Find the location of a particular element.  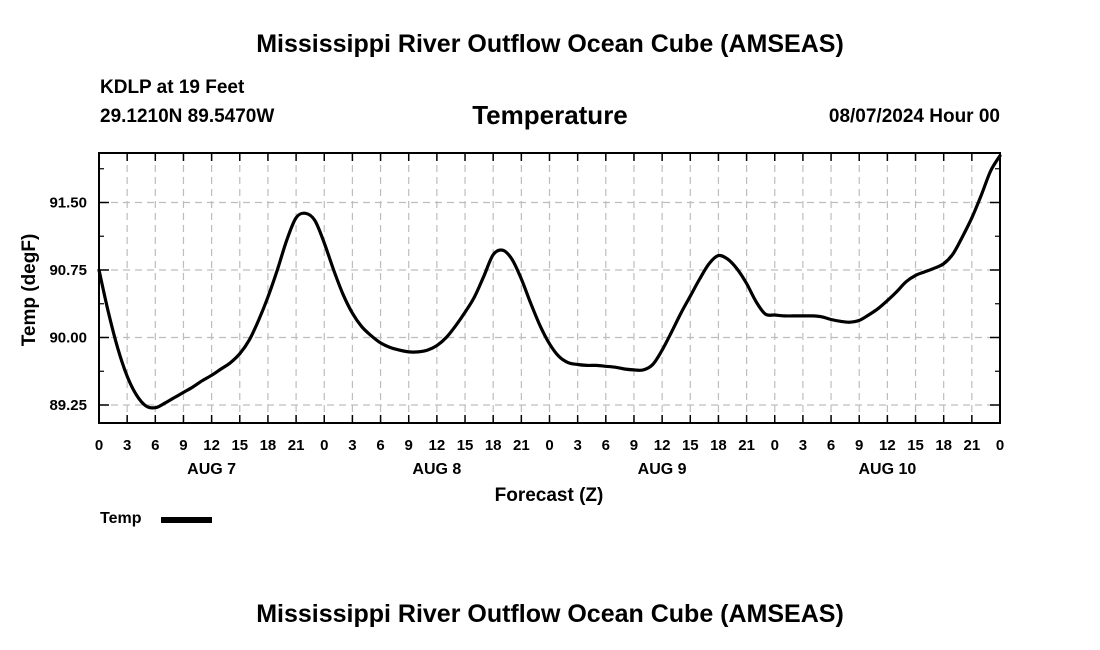

legend-label: Temp is located at coordinates (121, 518).